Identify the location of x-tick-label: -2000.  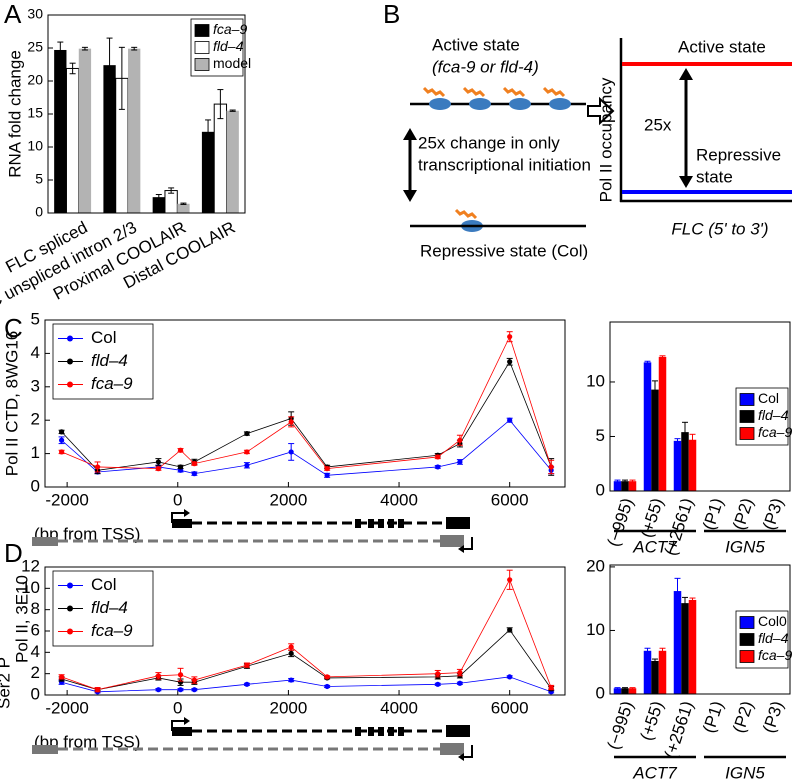
(66, 499).